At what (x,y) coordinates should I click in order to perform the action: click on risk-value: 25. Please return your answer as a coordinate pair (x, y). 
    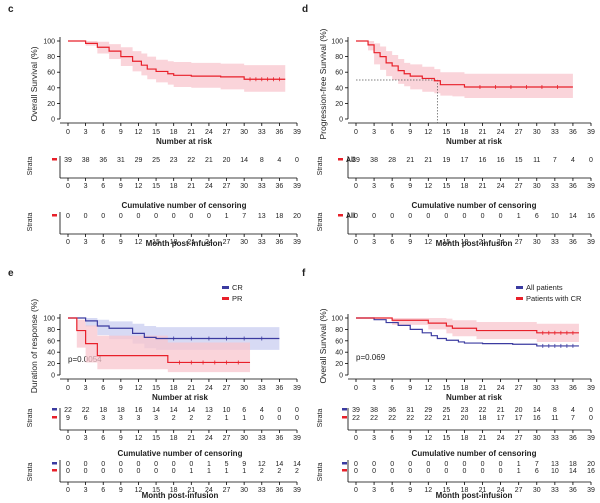
    Looking at the image, I should click on (156, 160).